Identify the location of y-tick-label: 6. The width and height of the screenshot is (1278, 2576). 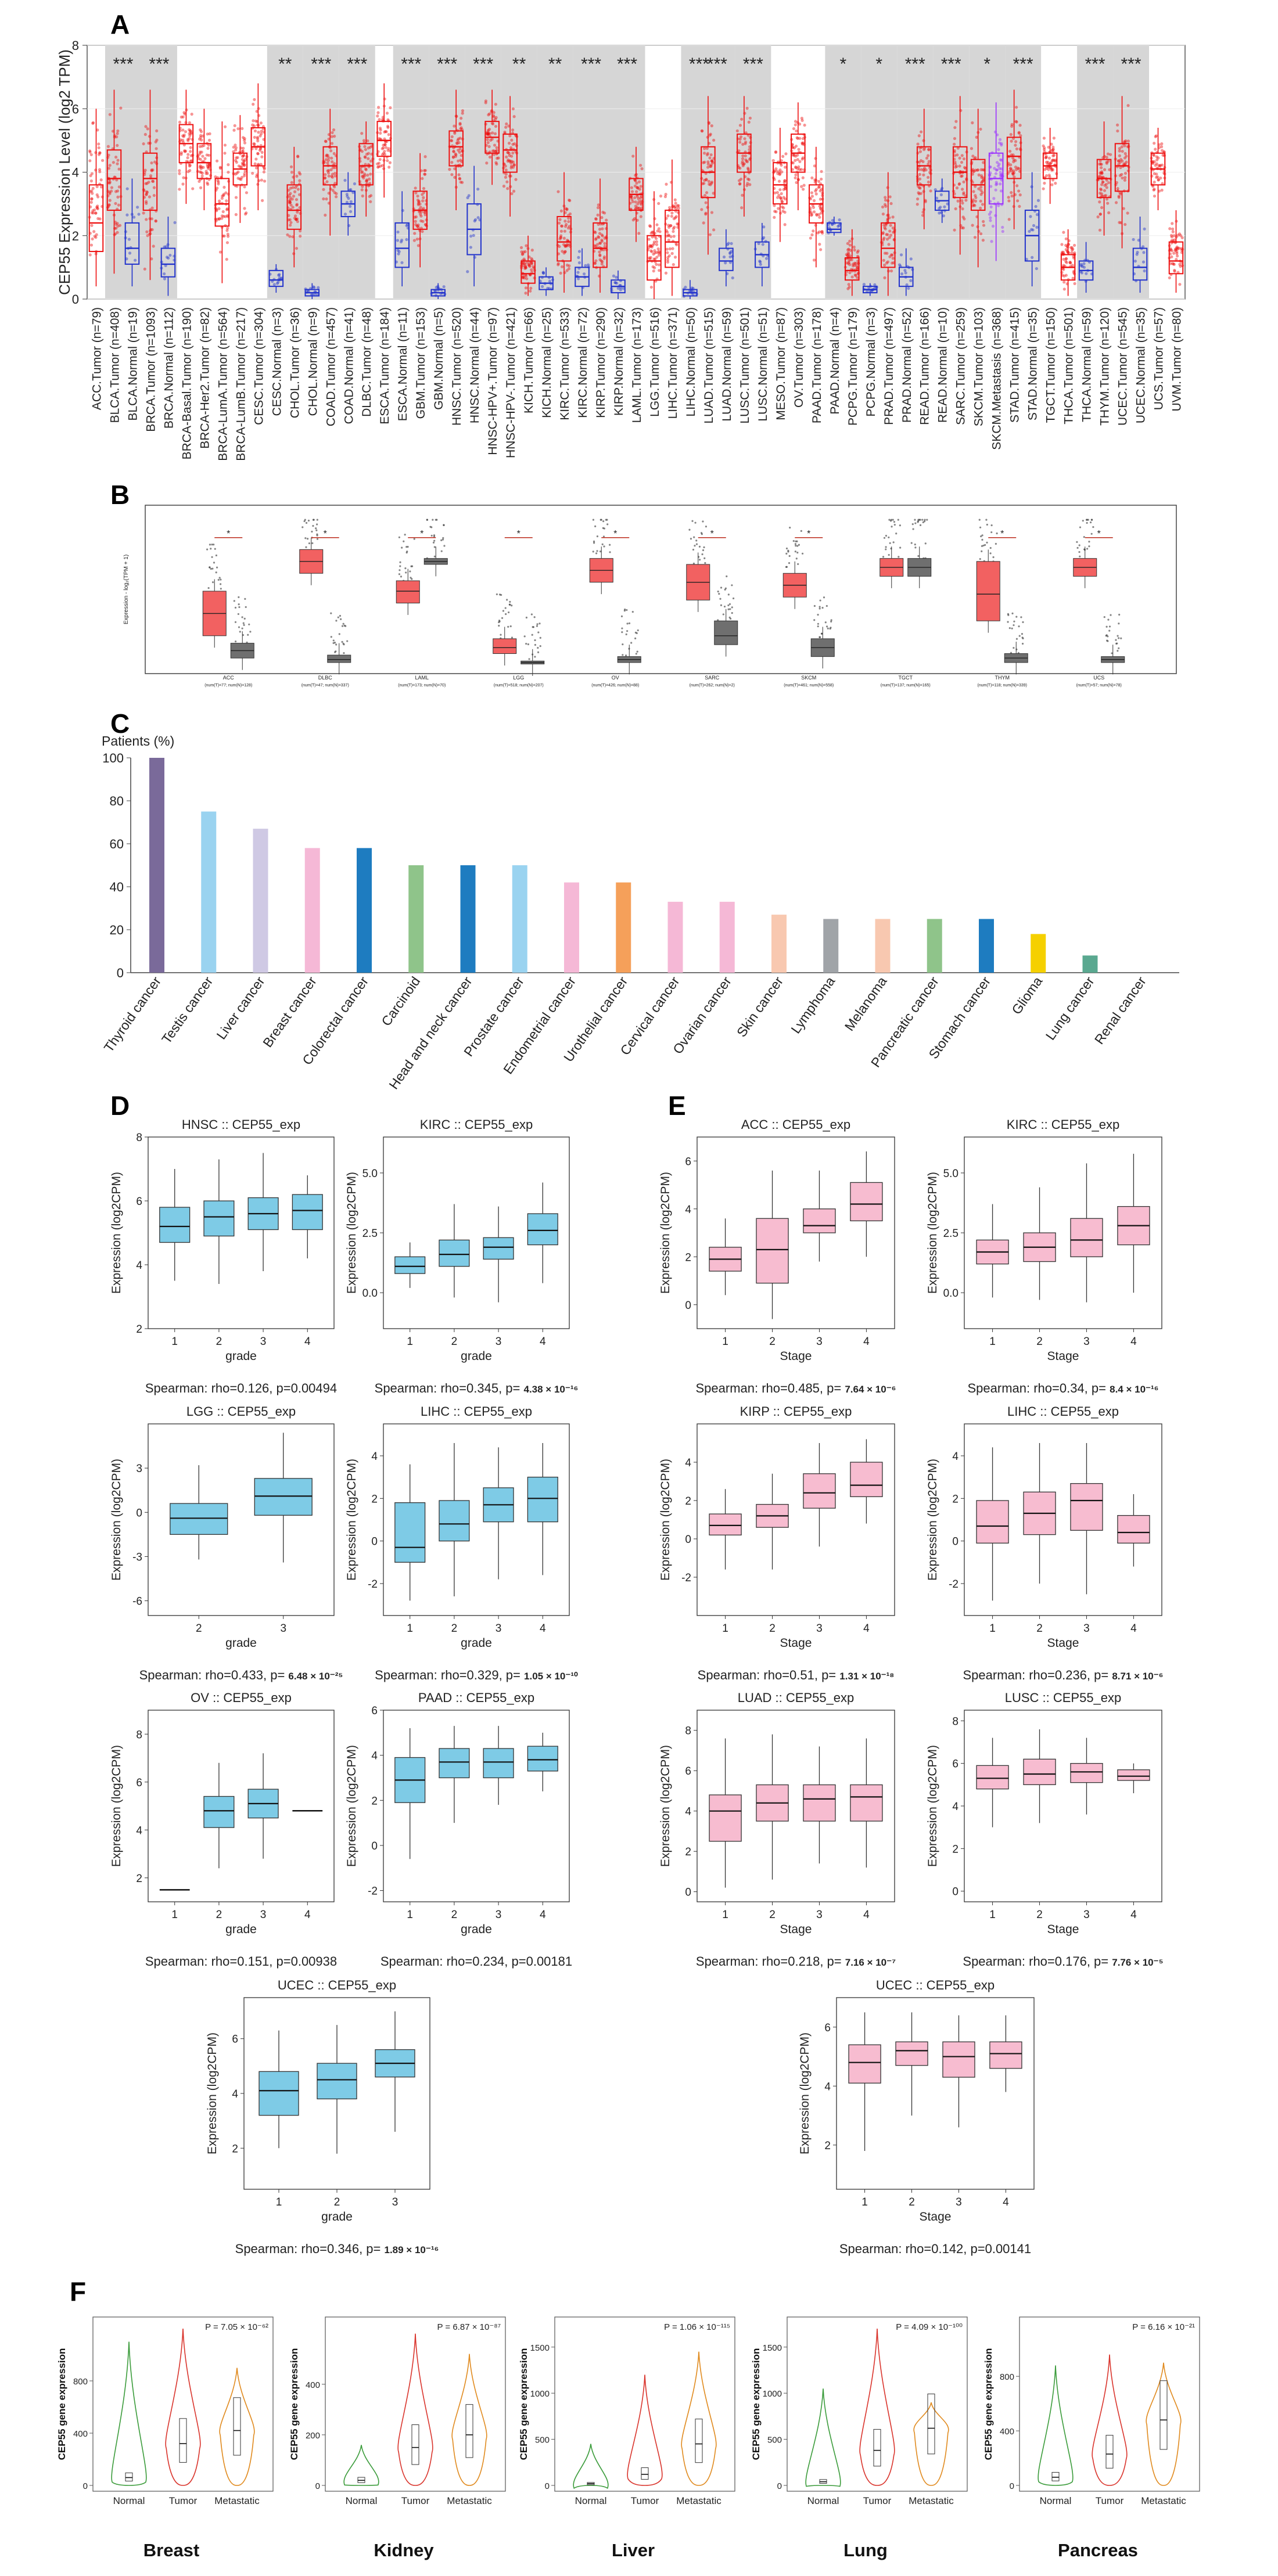
(235, 2040).